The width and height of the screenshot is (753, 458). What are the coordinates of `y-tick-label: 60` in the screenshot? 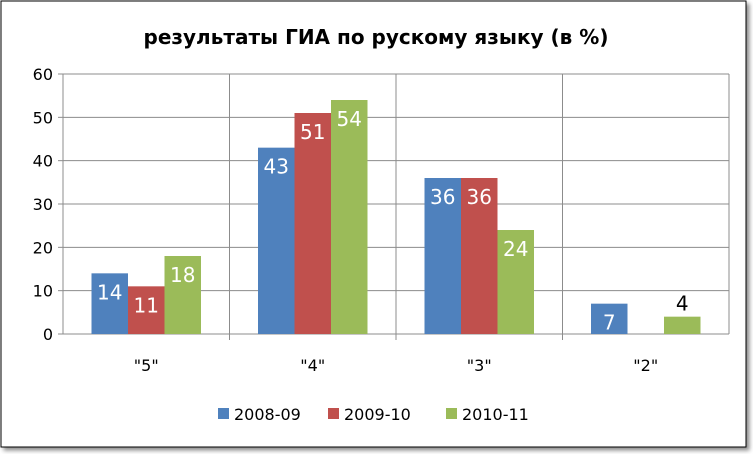 It's located at (43, 74).